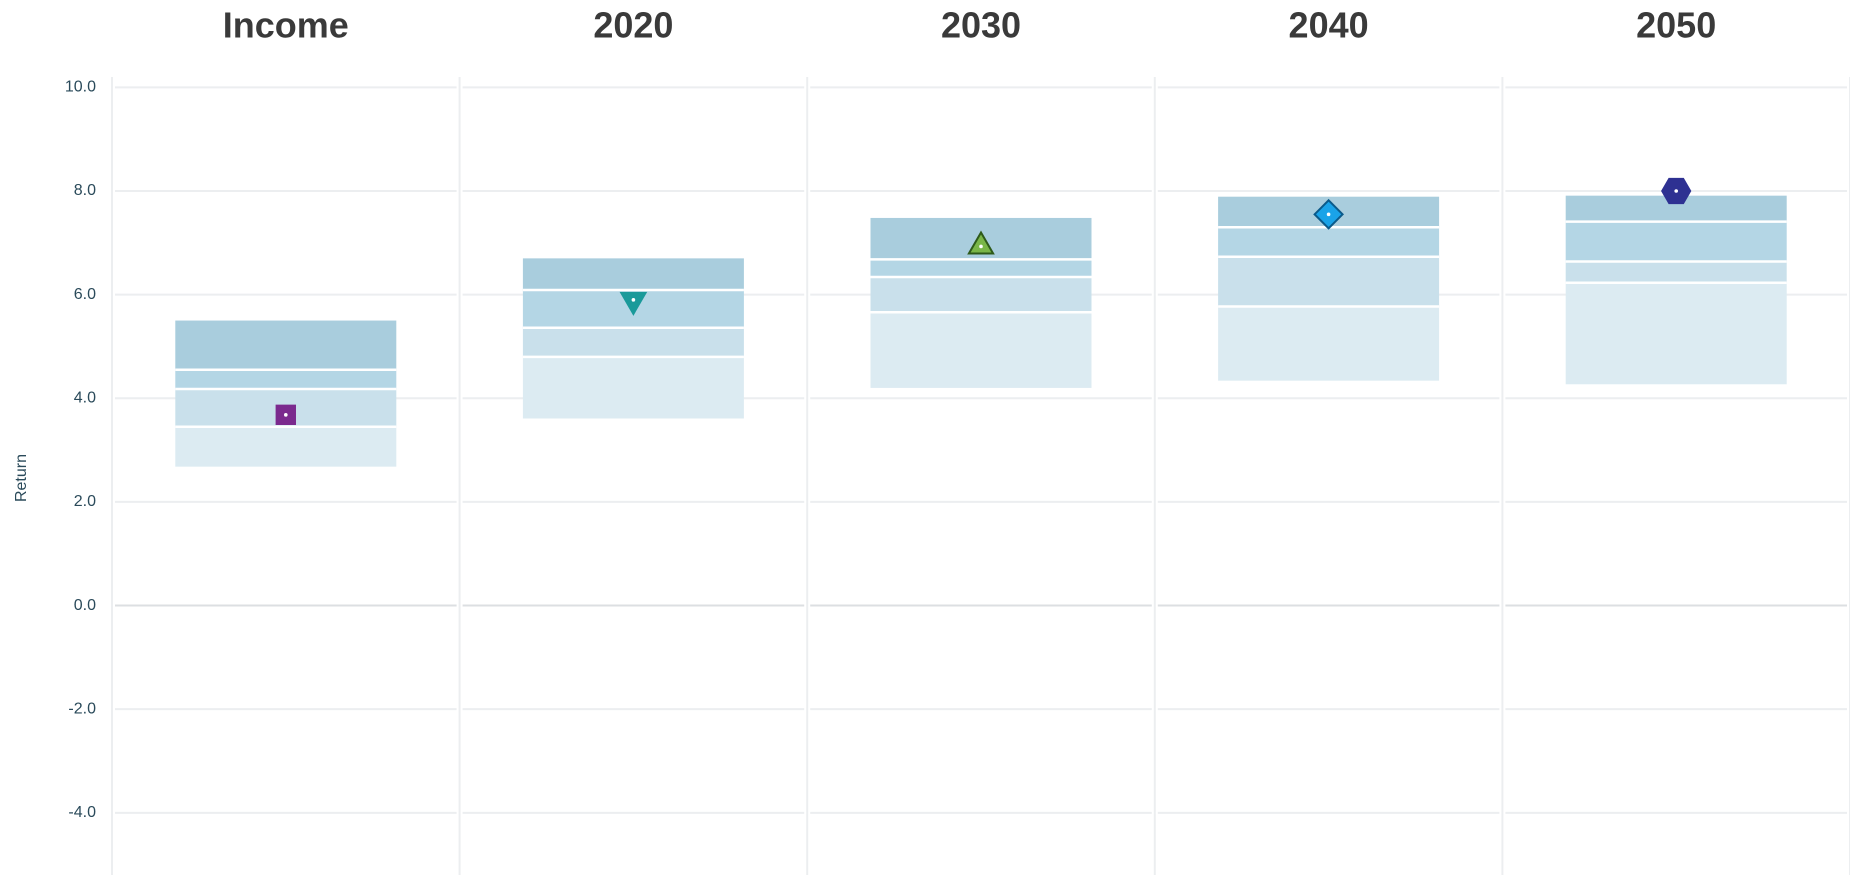  Describe the element at coordinates (1329, 25) in the screenshot. I see `column-title: 2040` at that location.